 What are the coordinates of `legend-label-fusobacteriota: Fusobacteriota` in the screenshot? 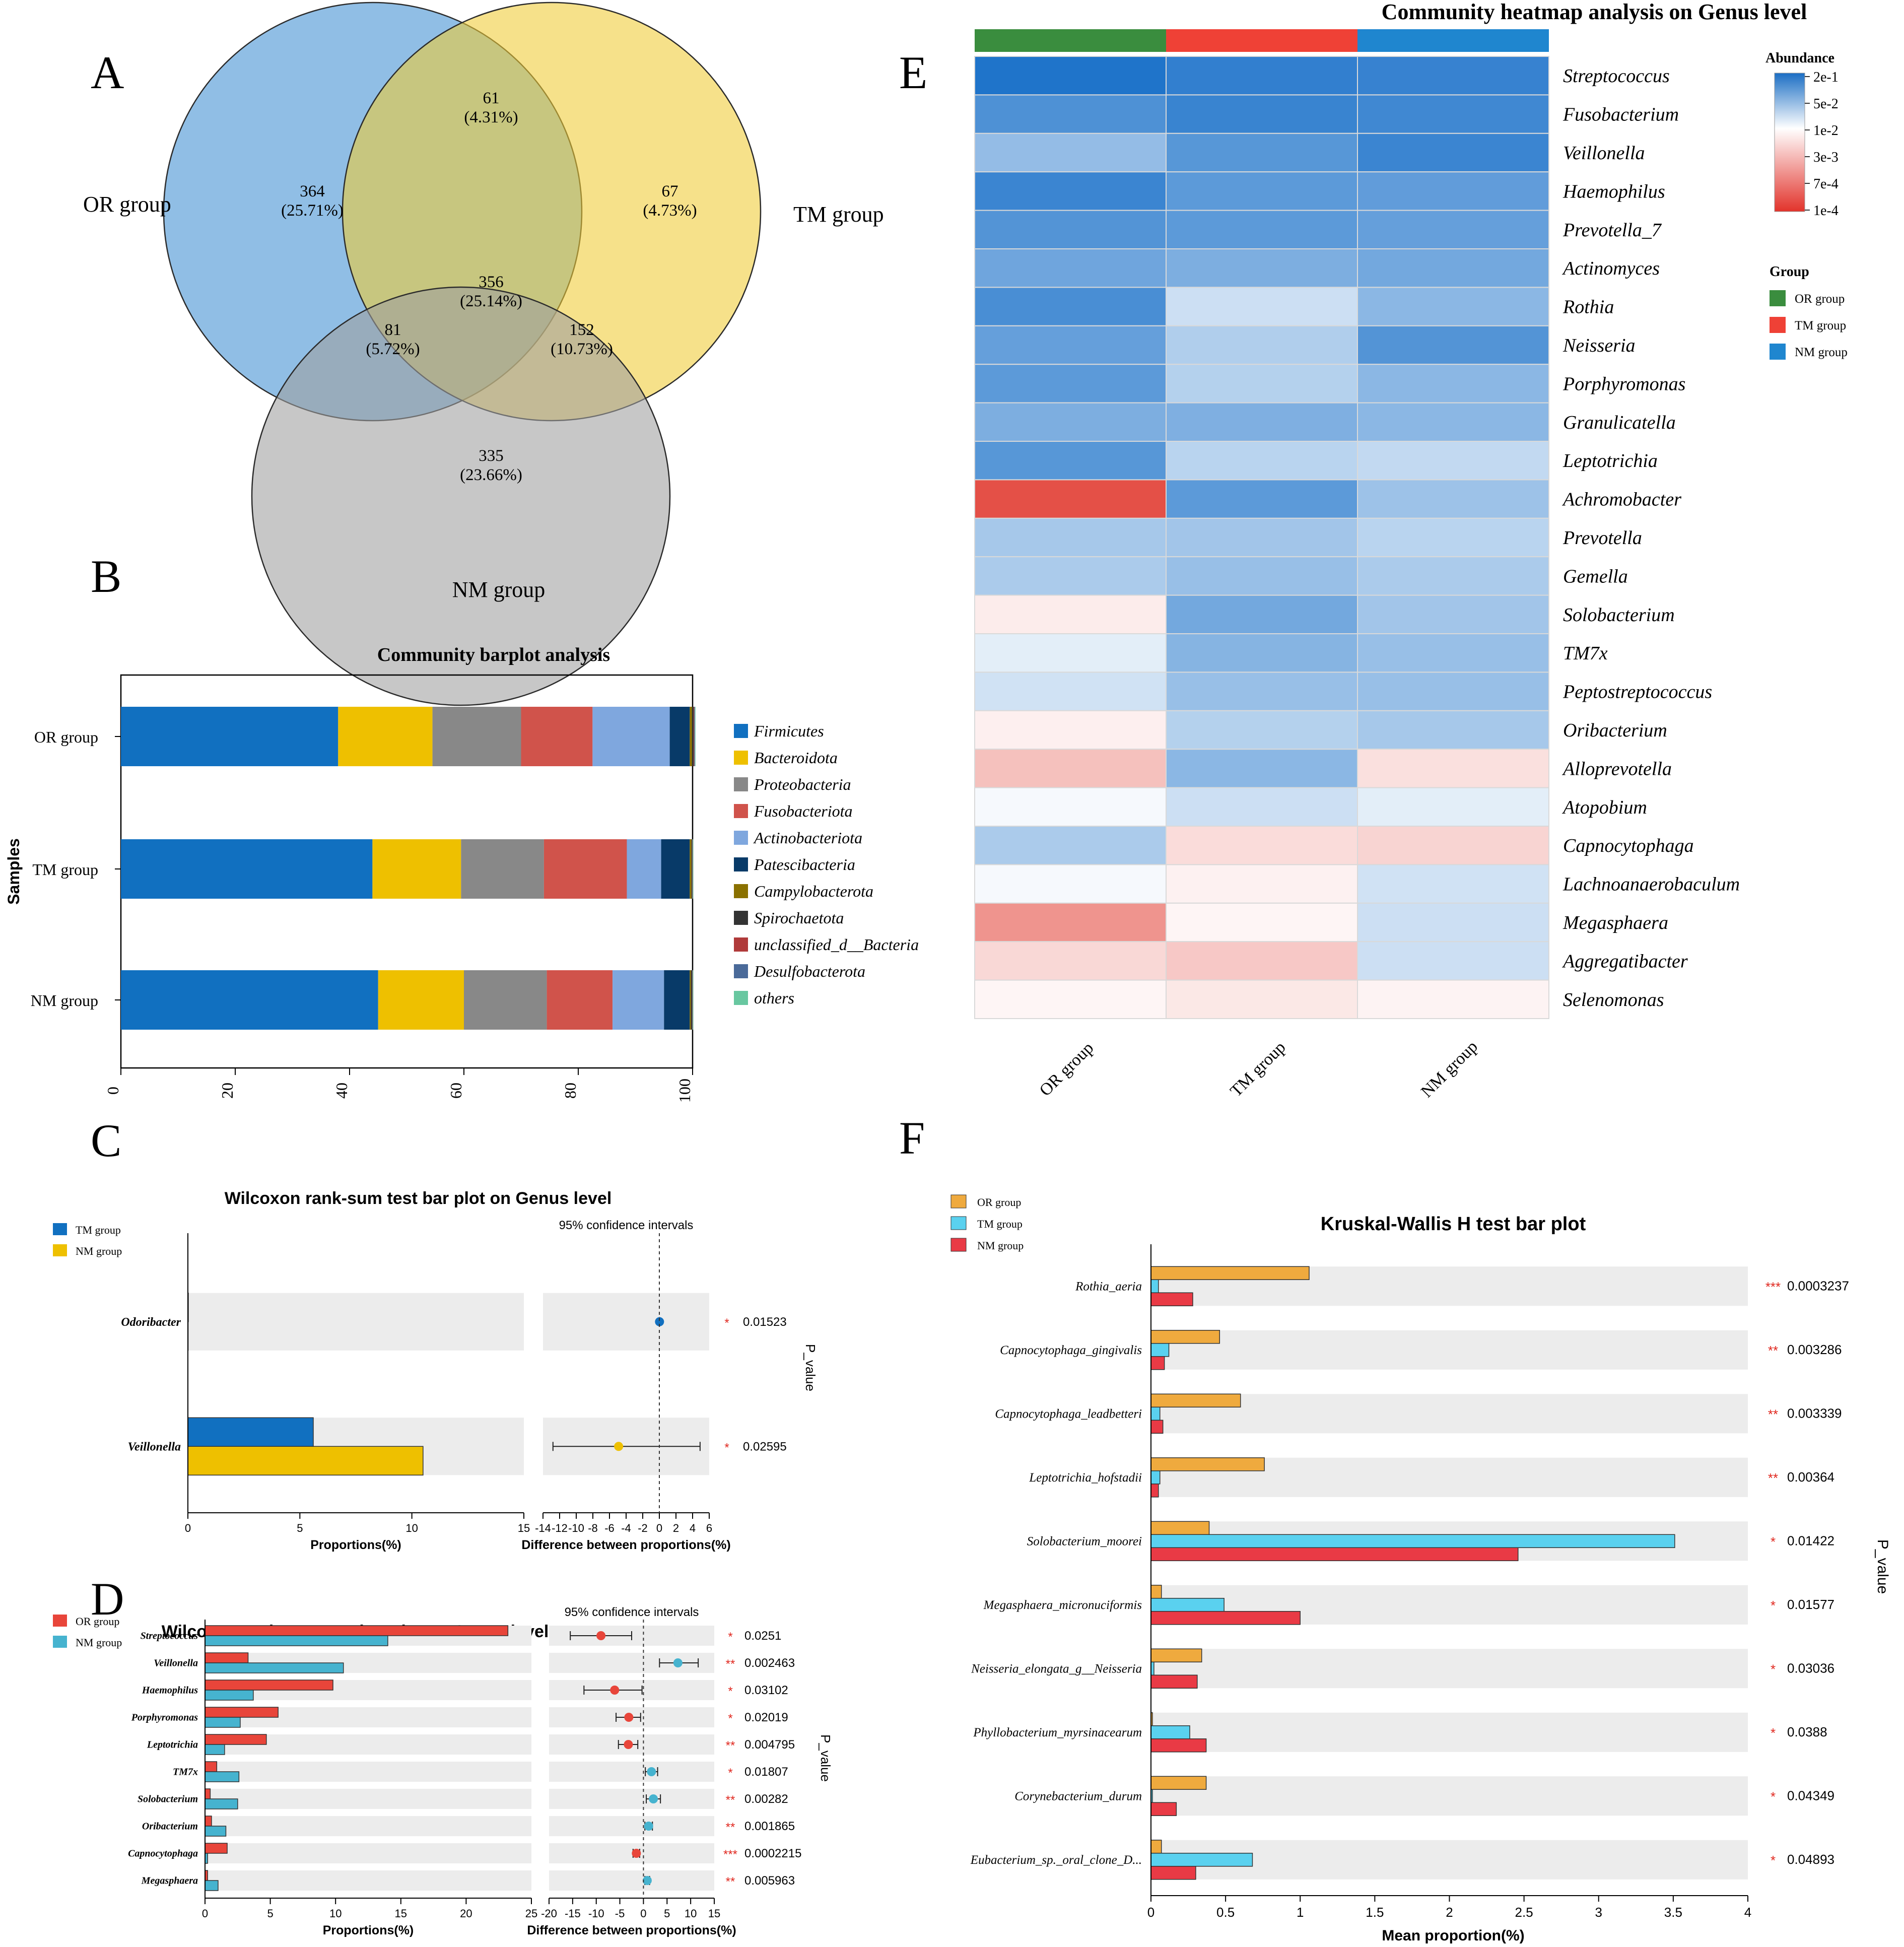 It's located at (803, 811).